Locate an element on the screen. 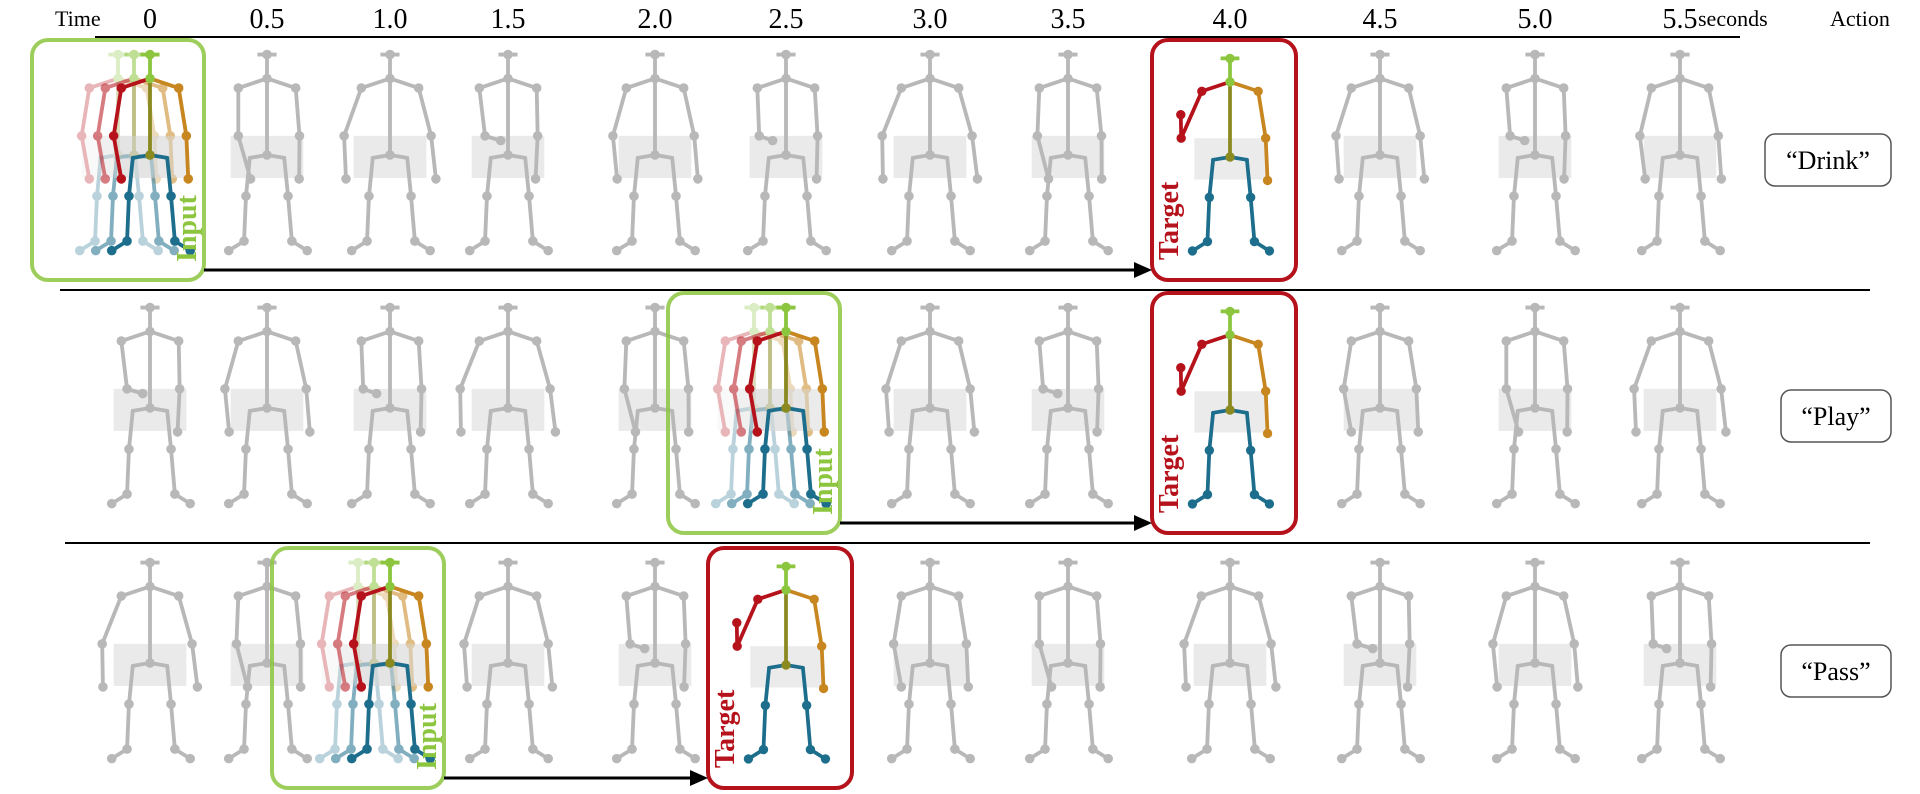  action-text-play: “Play” is located at coordinates (1835, 416).